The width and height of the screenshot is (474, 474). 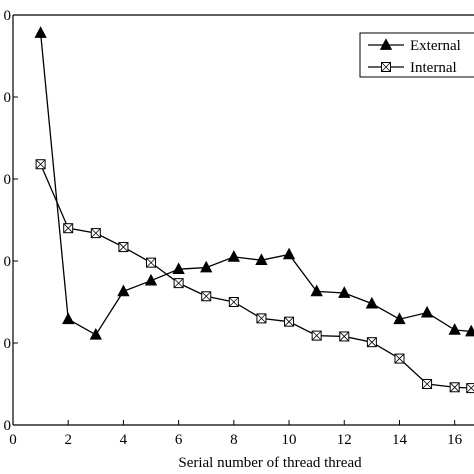 I want to click on x-tick-label: 16, so click(x=455, y=440).